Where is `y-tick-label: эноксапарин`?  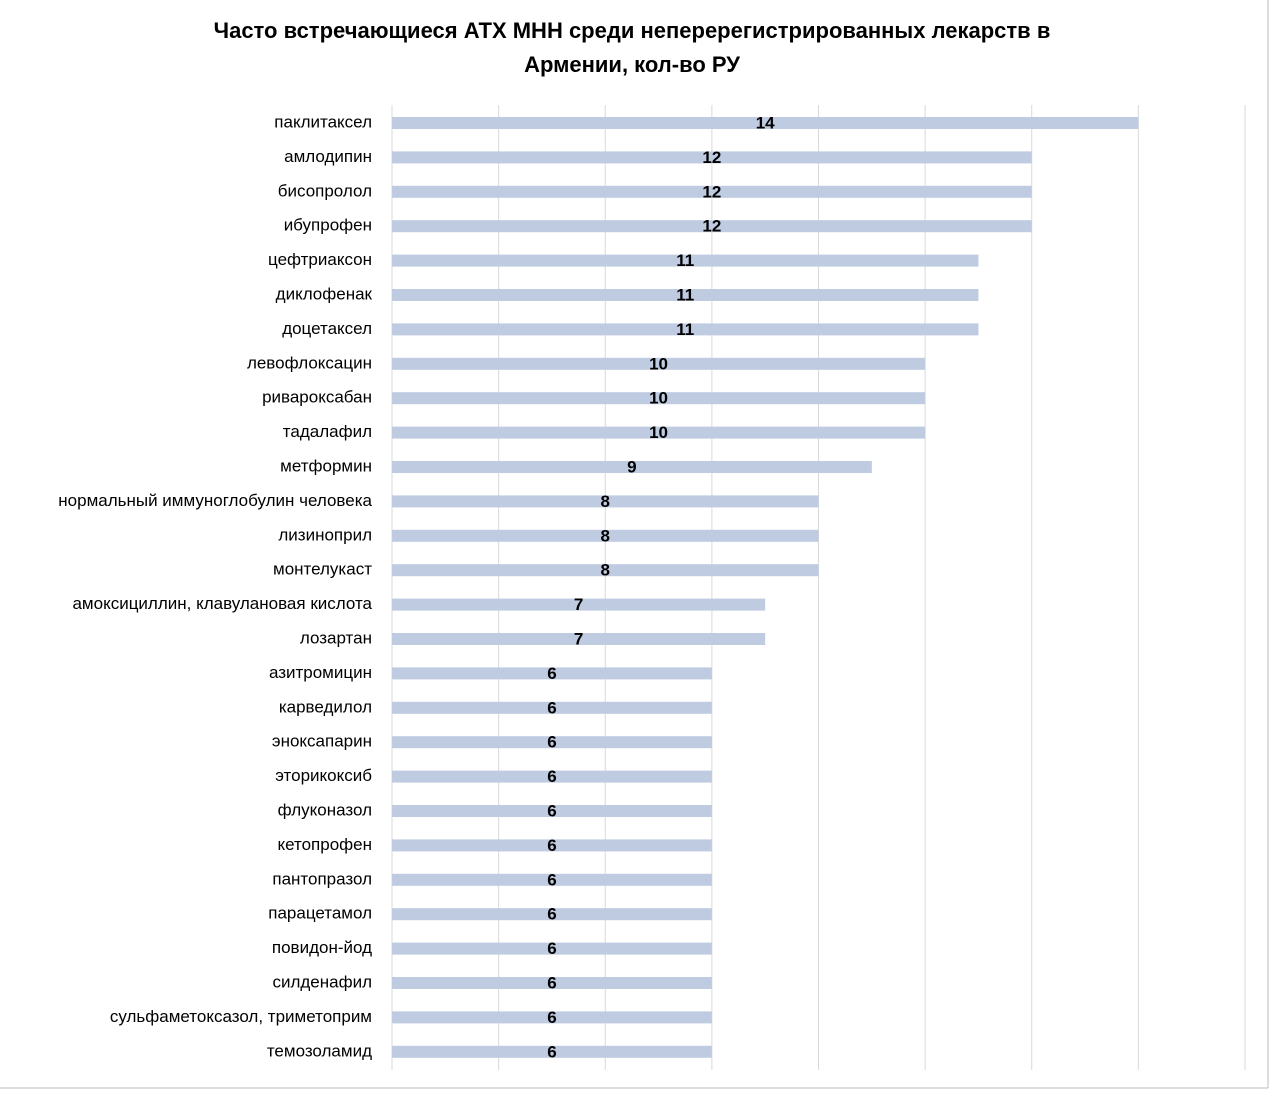 y-tick-label: эноксапарин is located at coordinates (322, 741).